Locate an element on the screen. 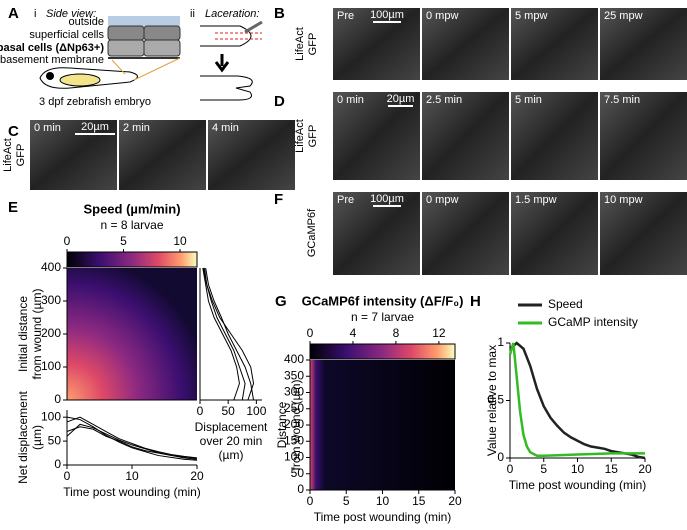  y-tick-label: 50 is located at coordinates (298, 473).